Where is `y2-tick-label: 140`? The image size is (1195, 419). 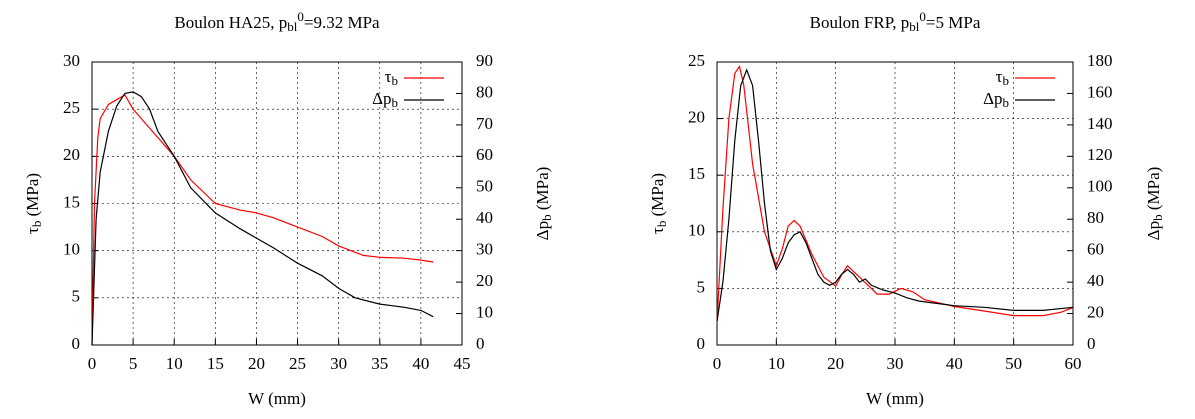
y2-tick-label: 140 is located at coordinates (1100, 123).